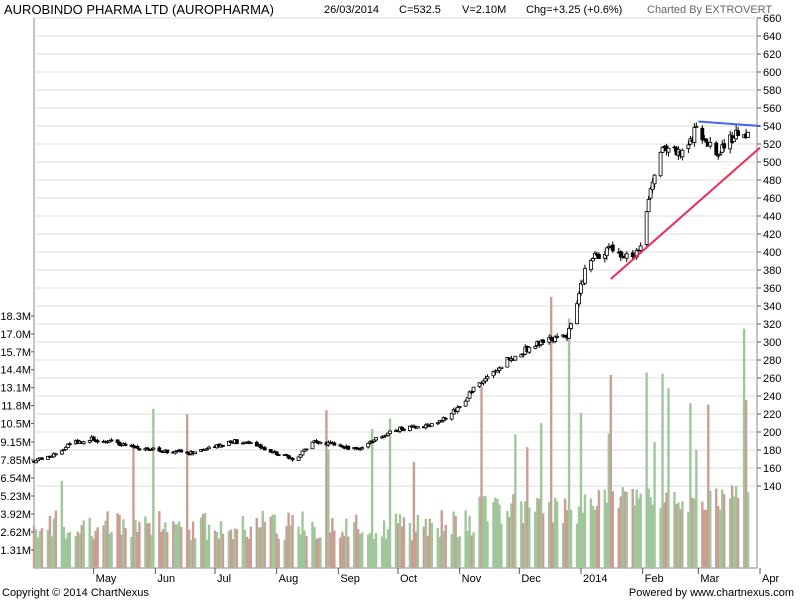 This screenshot has width=800, height=600. What do you see at coordinates (15, 551) in the screenshot?
I see `volume-tick-label: 1.31M` at bounding box center [15, 551].